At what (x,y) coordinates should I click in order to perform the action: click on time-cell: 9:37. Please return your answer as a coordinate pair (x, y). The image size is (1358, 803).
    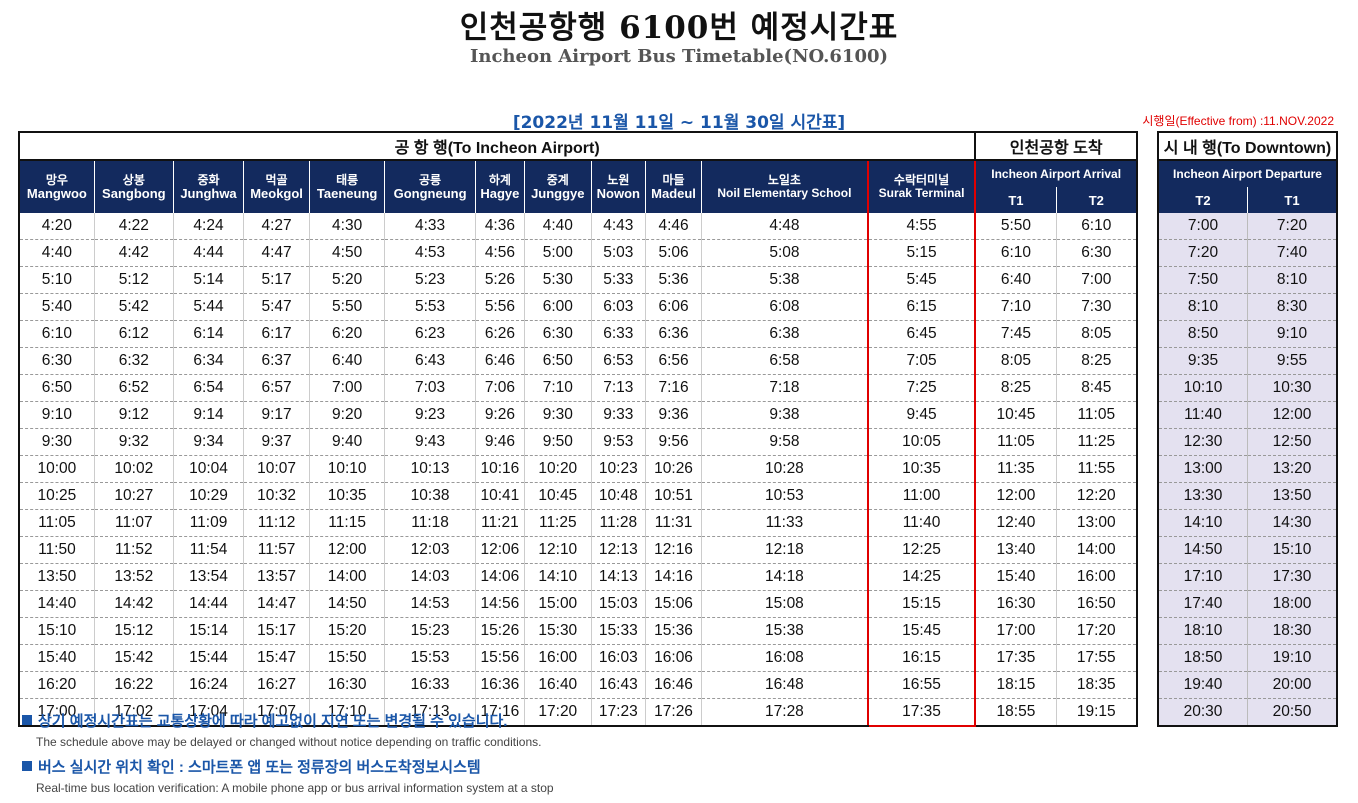
    Looking at the image, I should click on (276, 442).